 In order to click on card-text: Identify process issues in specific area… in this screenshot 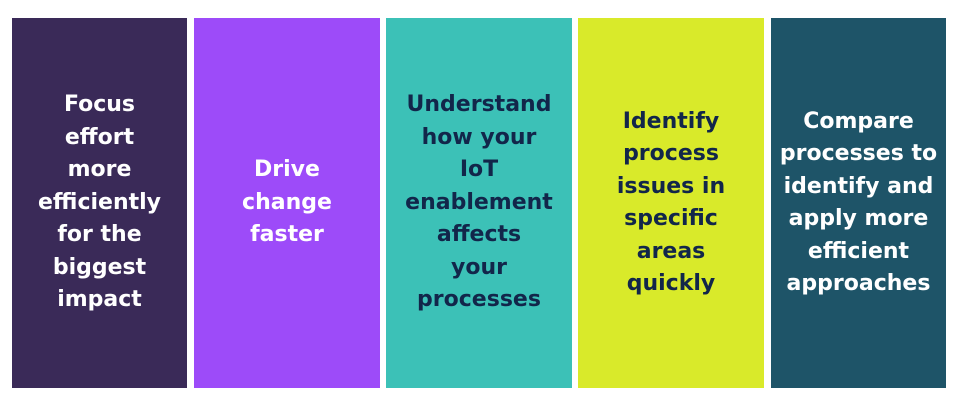, I will do `click(671, 202)`.